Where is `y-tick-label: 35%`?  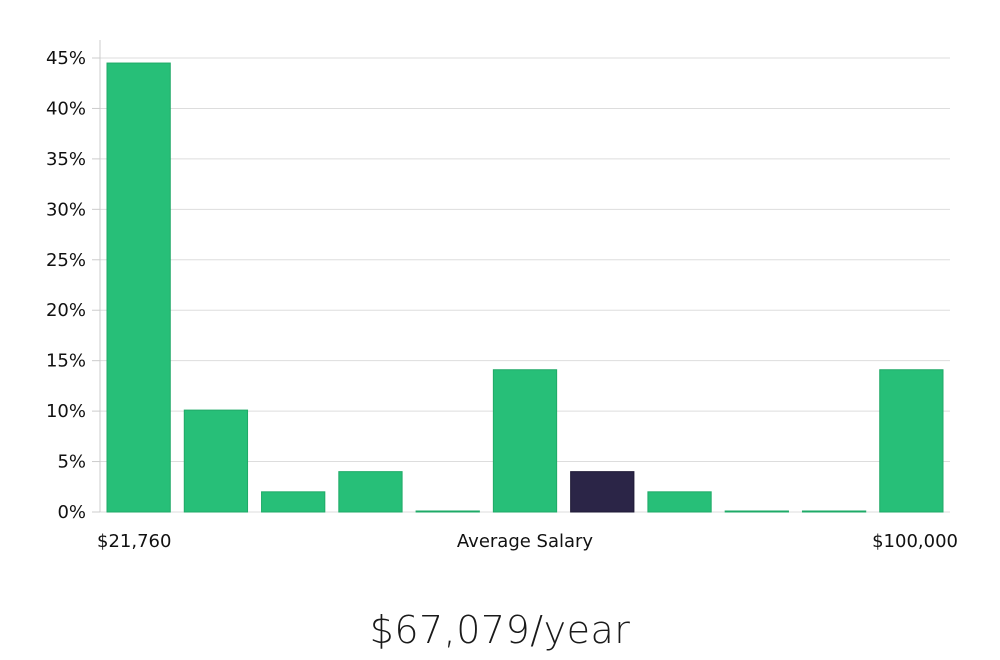 y-tick-label: 35% is located at coordinates (66, 159).